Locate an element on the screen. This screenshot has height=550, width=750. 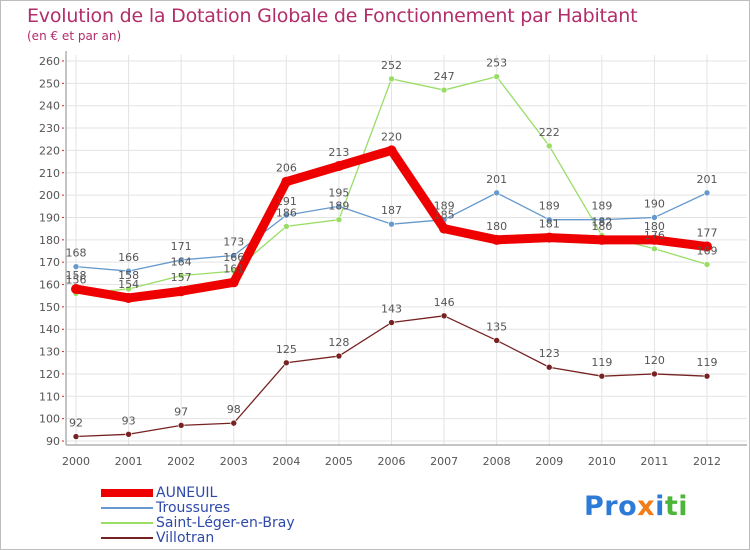
data-label: 181 is located at coordinates (549, 224).